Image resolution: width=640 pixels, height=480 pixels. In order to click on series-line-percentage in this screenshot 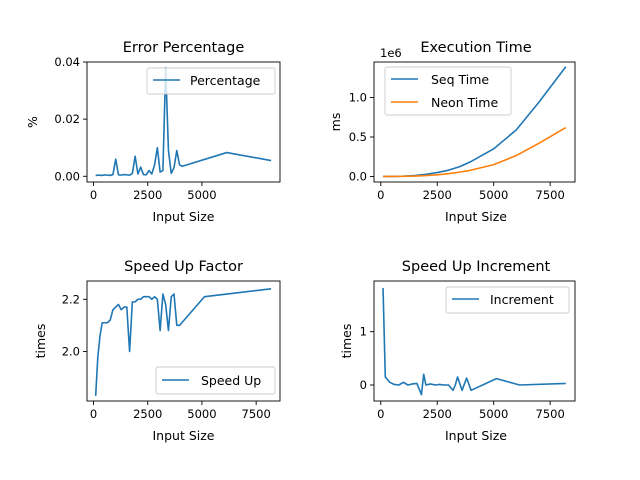, I will do `click(183, 121)`.